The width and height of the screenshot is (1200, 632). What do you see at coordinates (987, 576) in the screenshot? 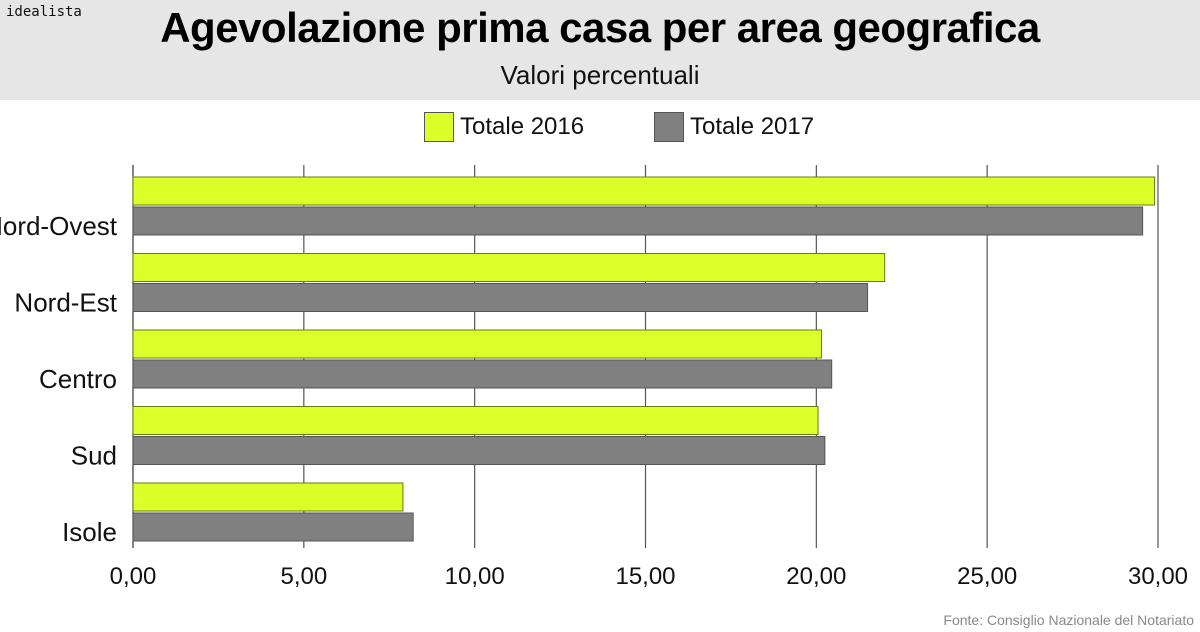
I see `x-tick-label: 25,00` at bounding box center [987, 576].